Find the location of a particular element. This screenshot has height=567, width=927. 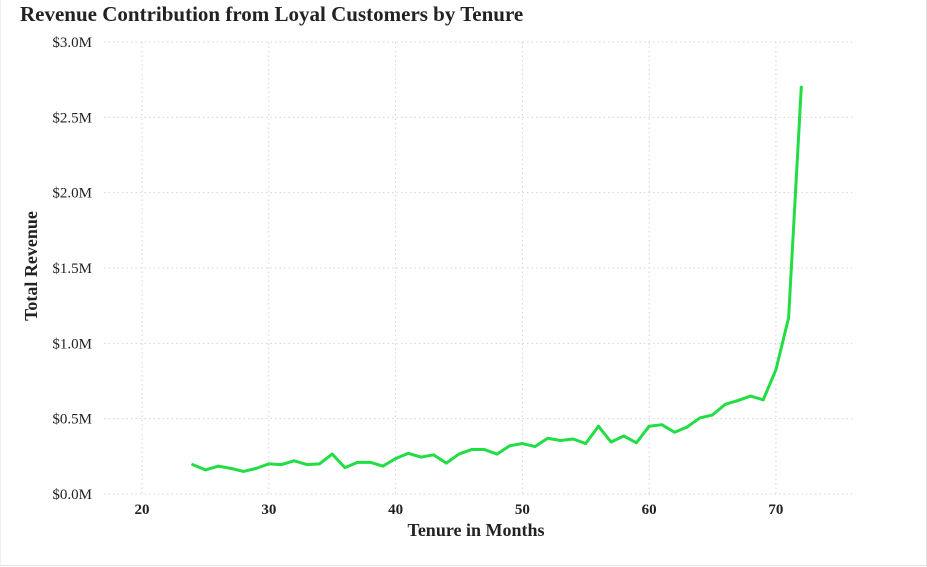

x-axis-label: Tenure in Months is located at coordinates (475, 530).